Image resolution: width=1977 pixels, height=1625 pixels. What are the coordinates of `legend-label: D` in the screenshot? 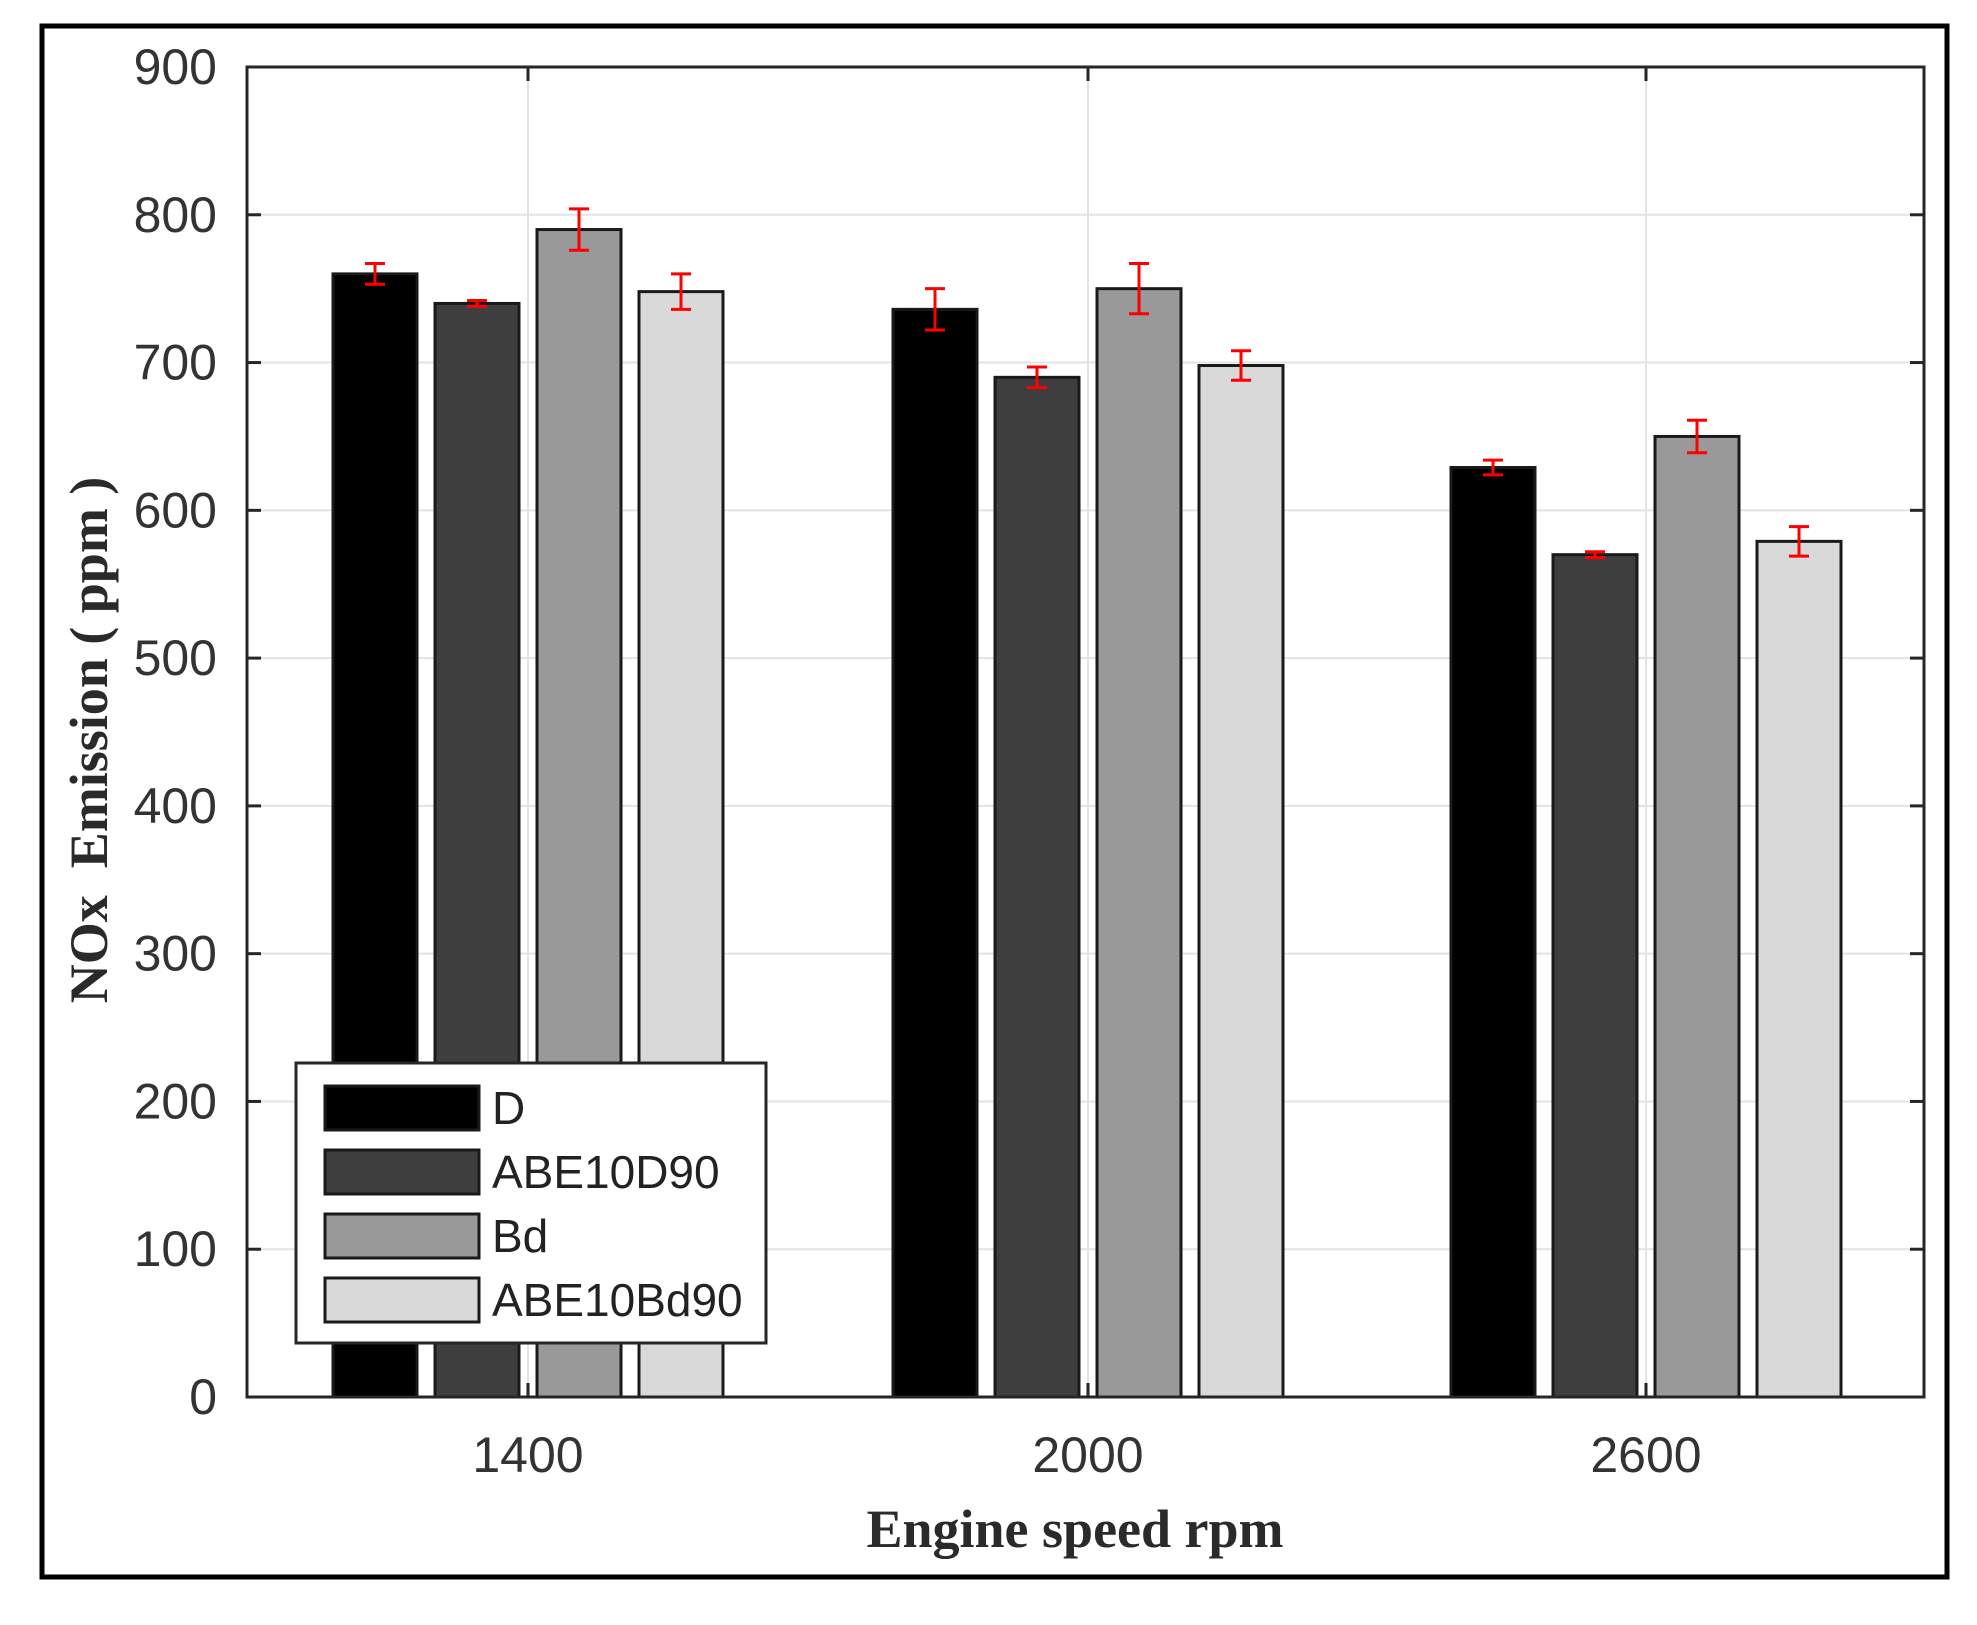 It's located at (508, 1108).